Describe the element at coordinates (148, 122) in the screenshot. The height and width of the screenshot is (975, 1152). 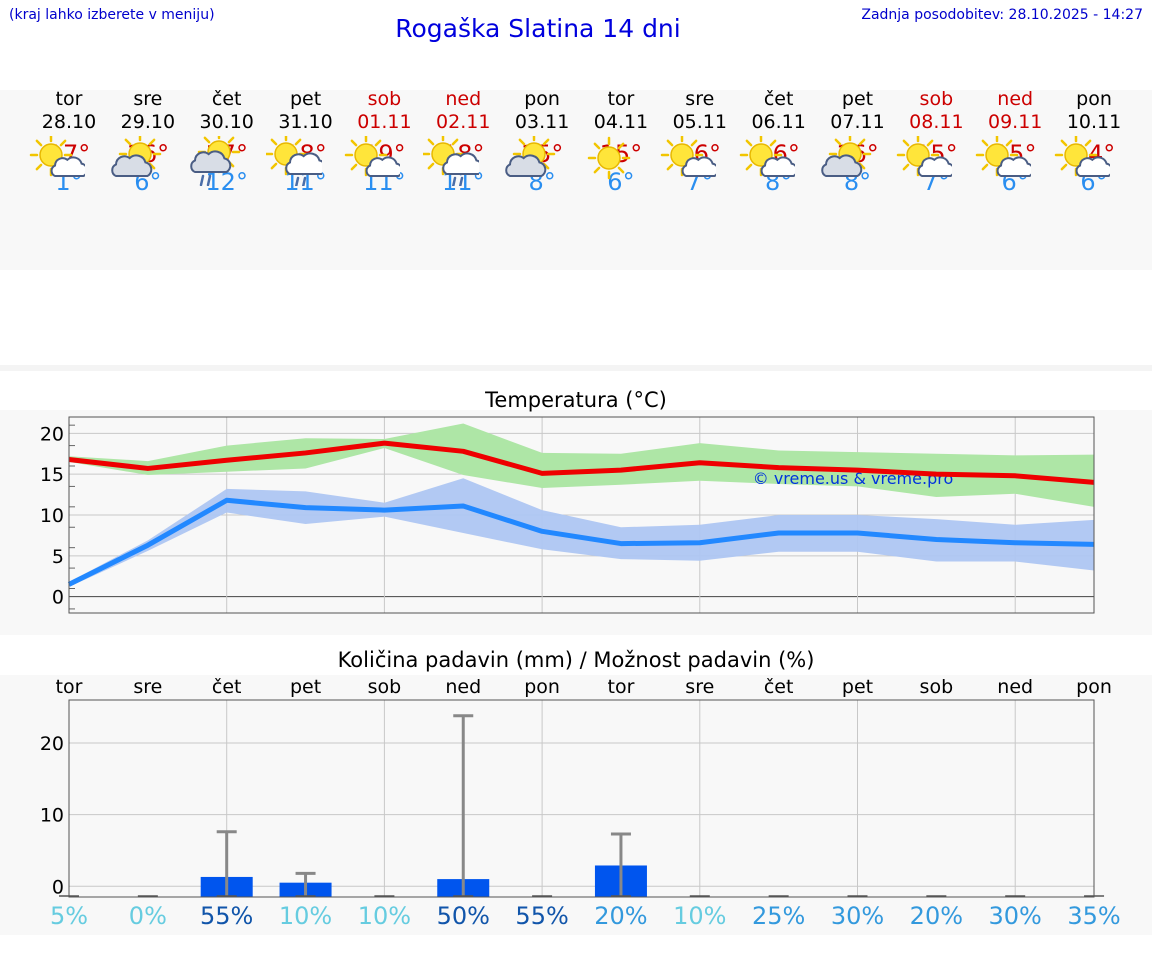
I see `day-date: 29.10` at that location.